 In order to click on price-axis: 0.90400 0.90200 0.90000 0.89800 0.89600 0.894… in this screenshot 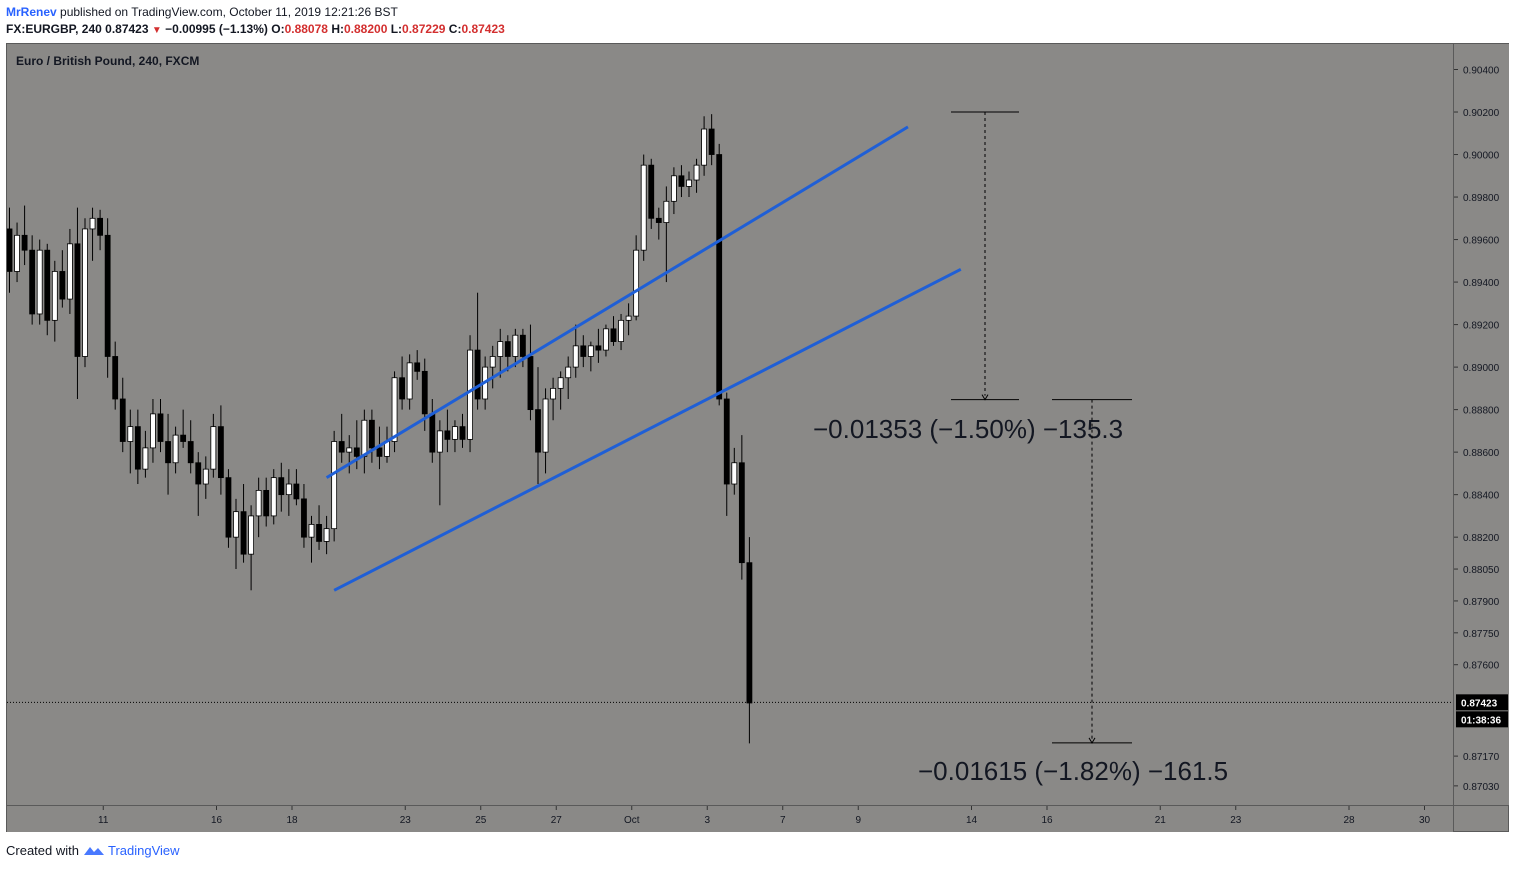, I will do `click(1481, 424)`.